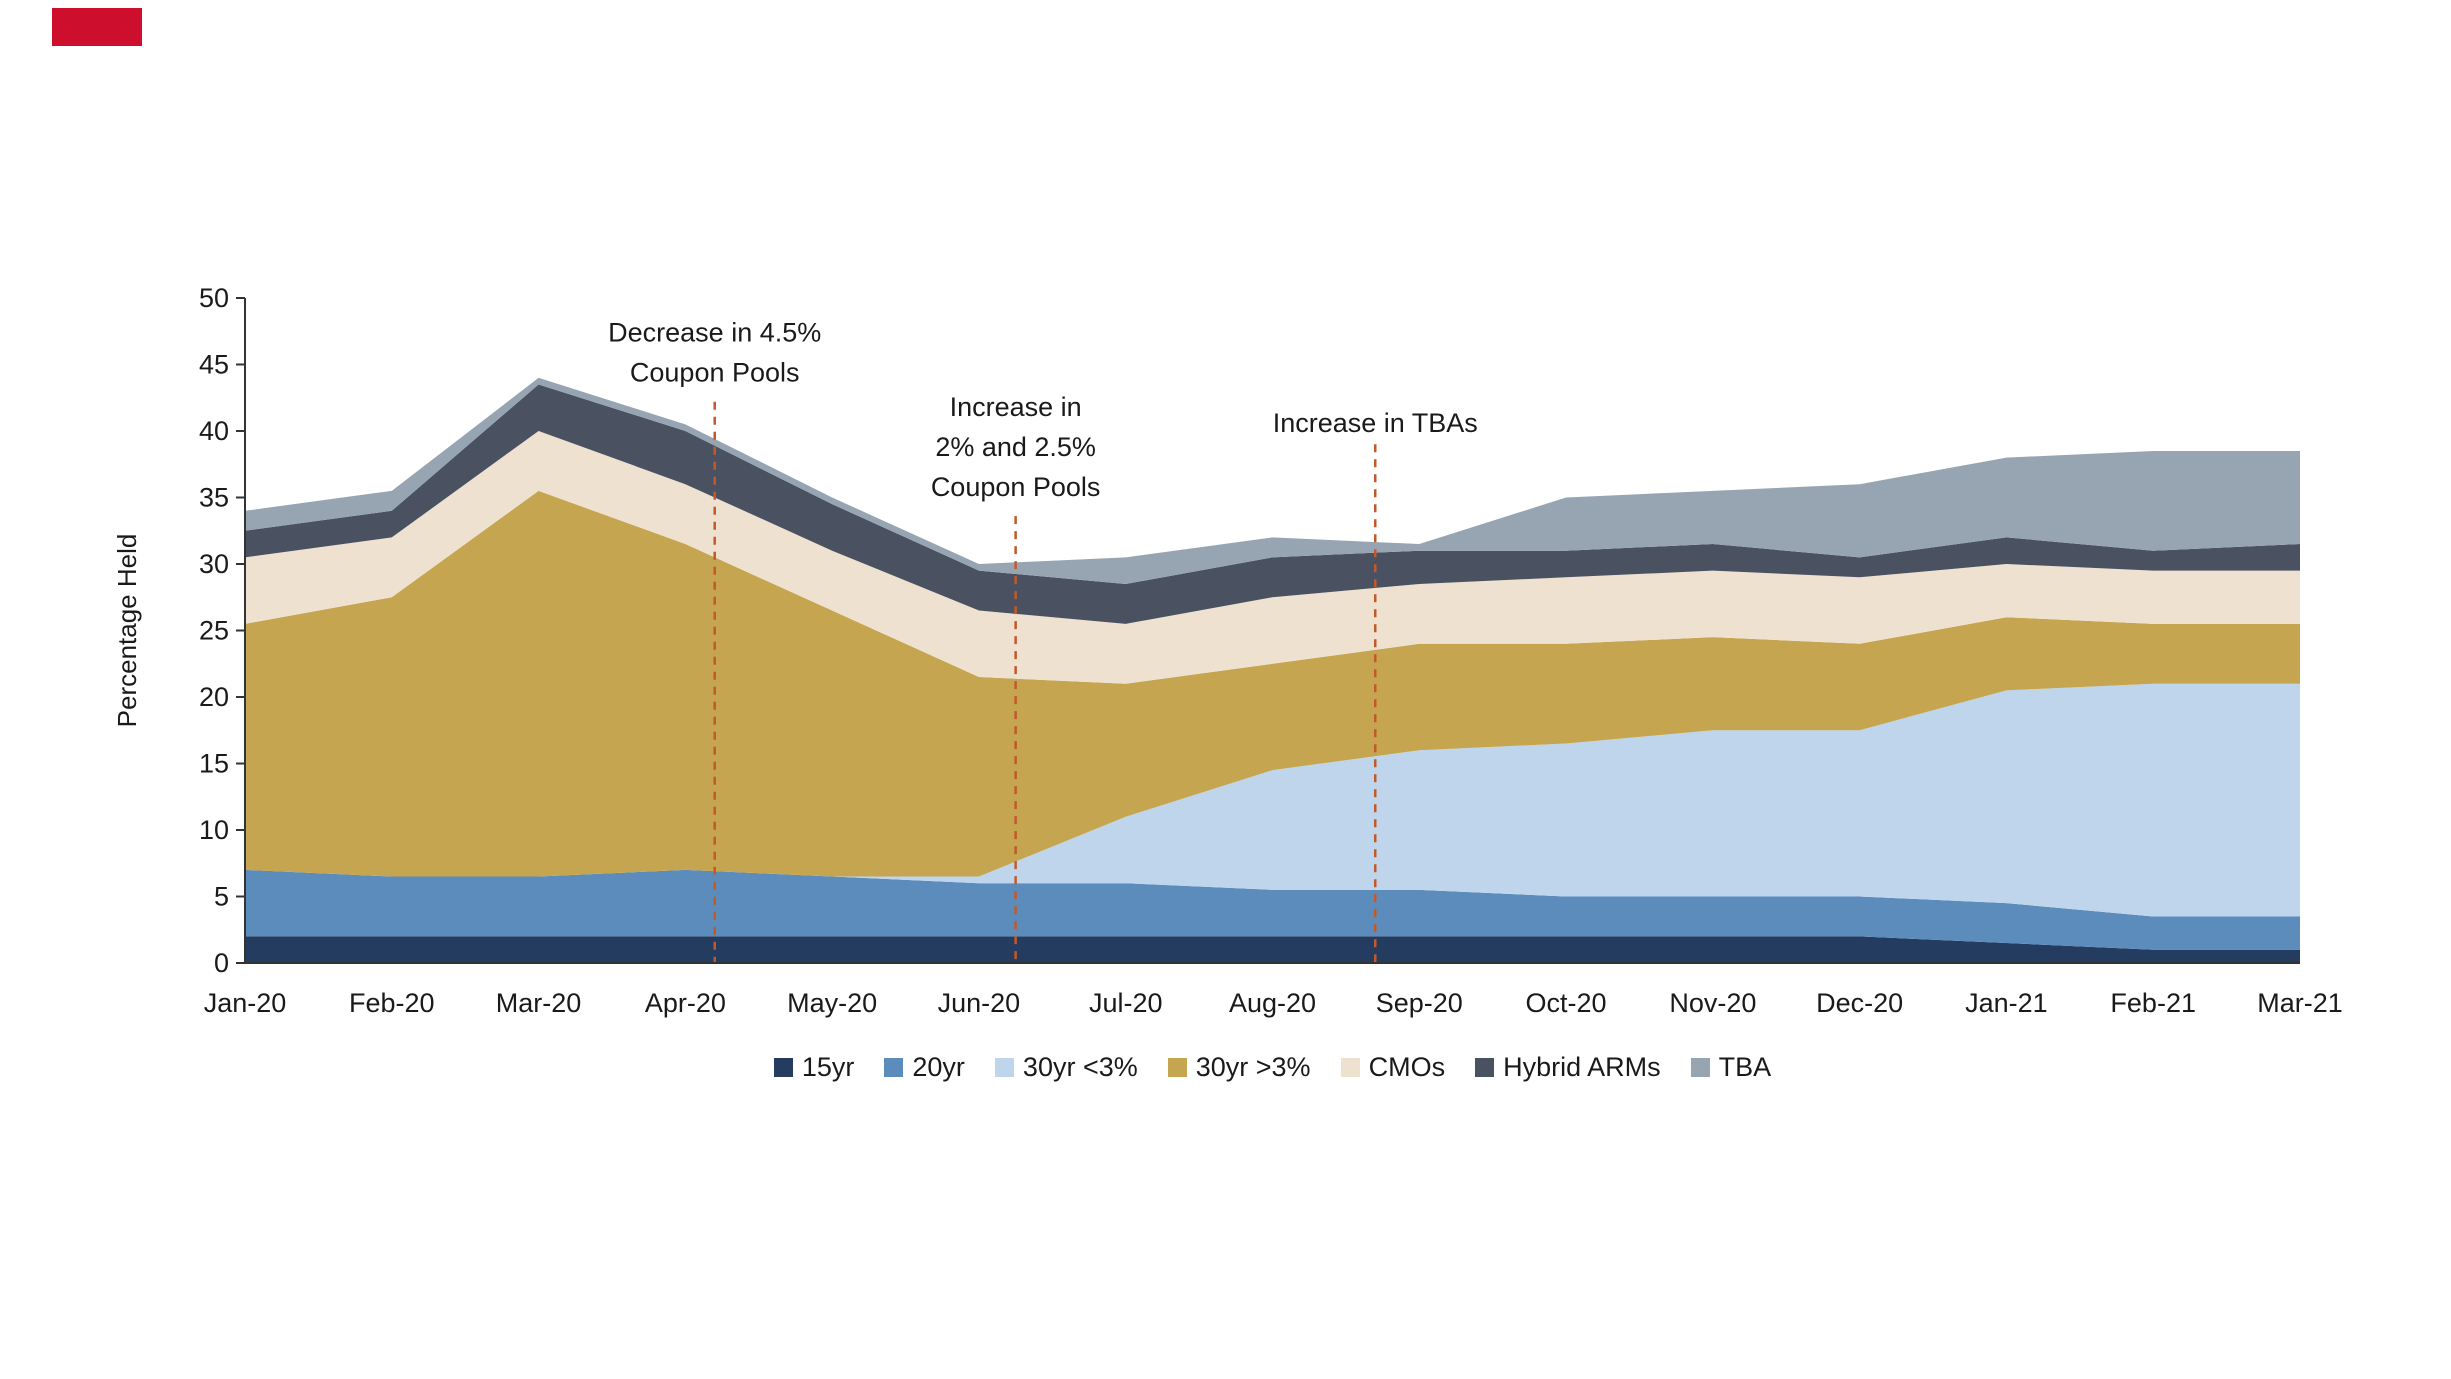 This screenshot has height=1379, width=2451. Describe the element at coordinates (1272, 909) in the screenshot. I see `area-series-20yr` at that location.